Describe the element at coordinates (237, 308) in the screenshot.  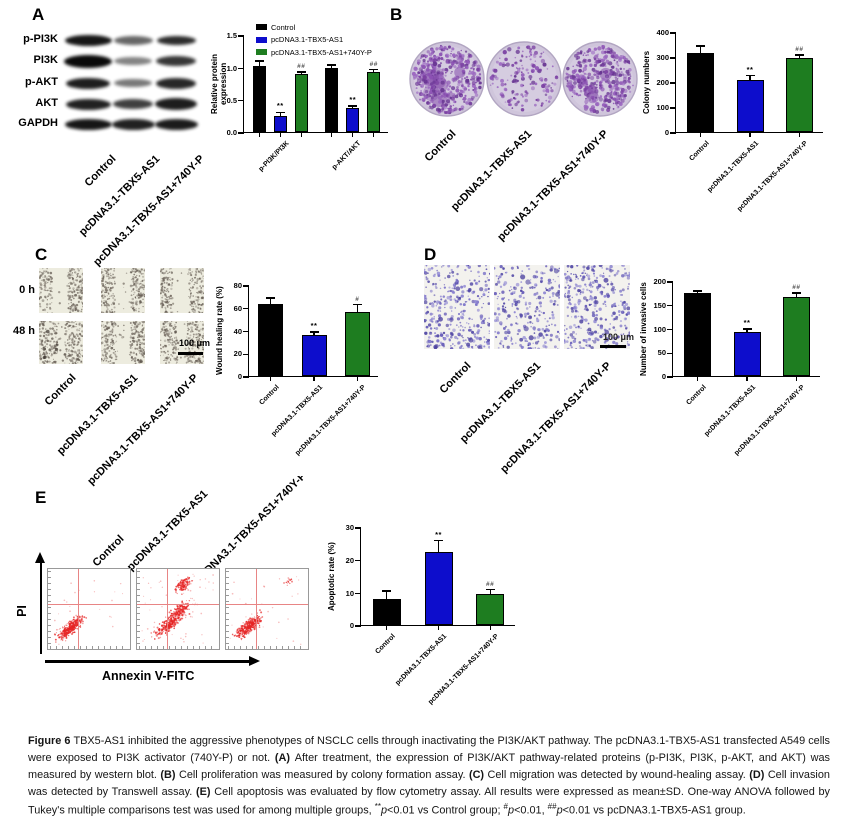
I see `y-tick-label: 60` at that location.